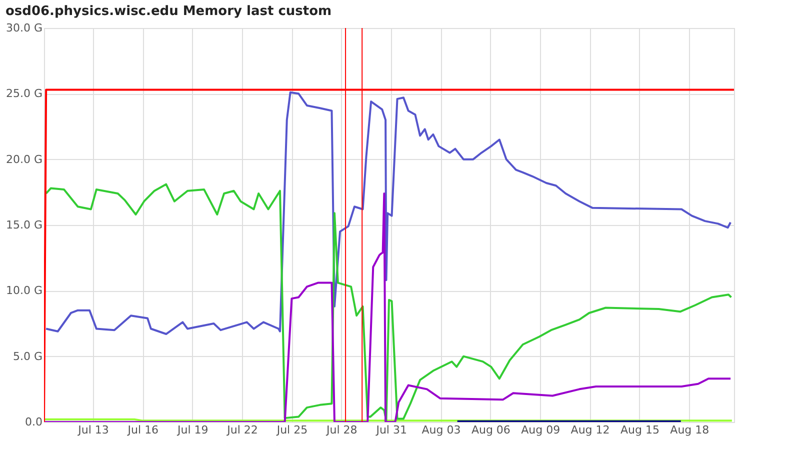 This screenshot has width=800, height=461. Describe the element at coordinates (490, 430) in the screenshot. I see `x-tick-label: Aug 06` at that location.